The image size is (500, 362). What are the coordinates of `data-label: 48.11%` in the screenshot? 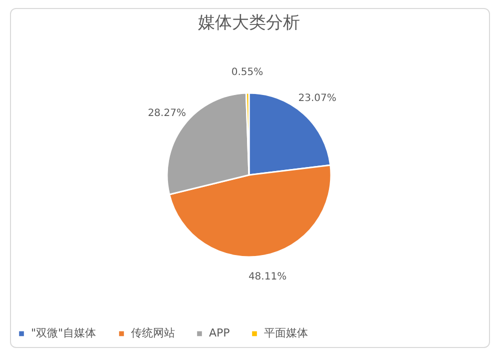 It's located at (267, 276).